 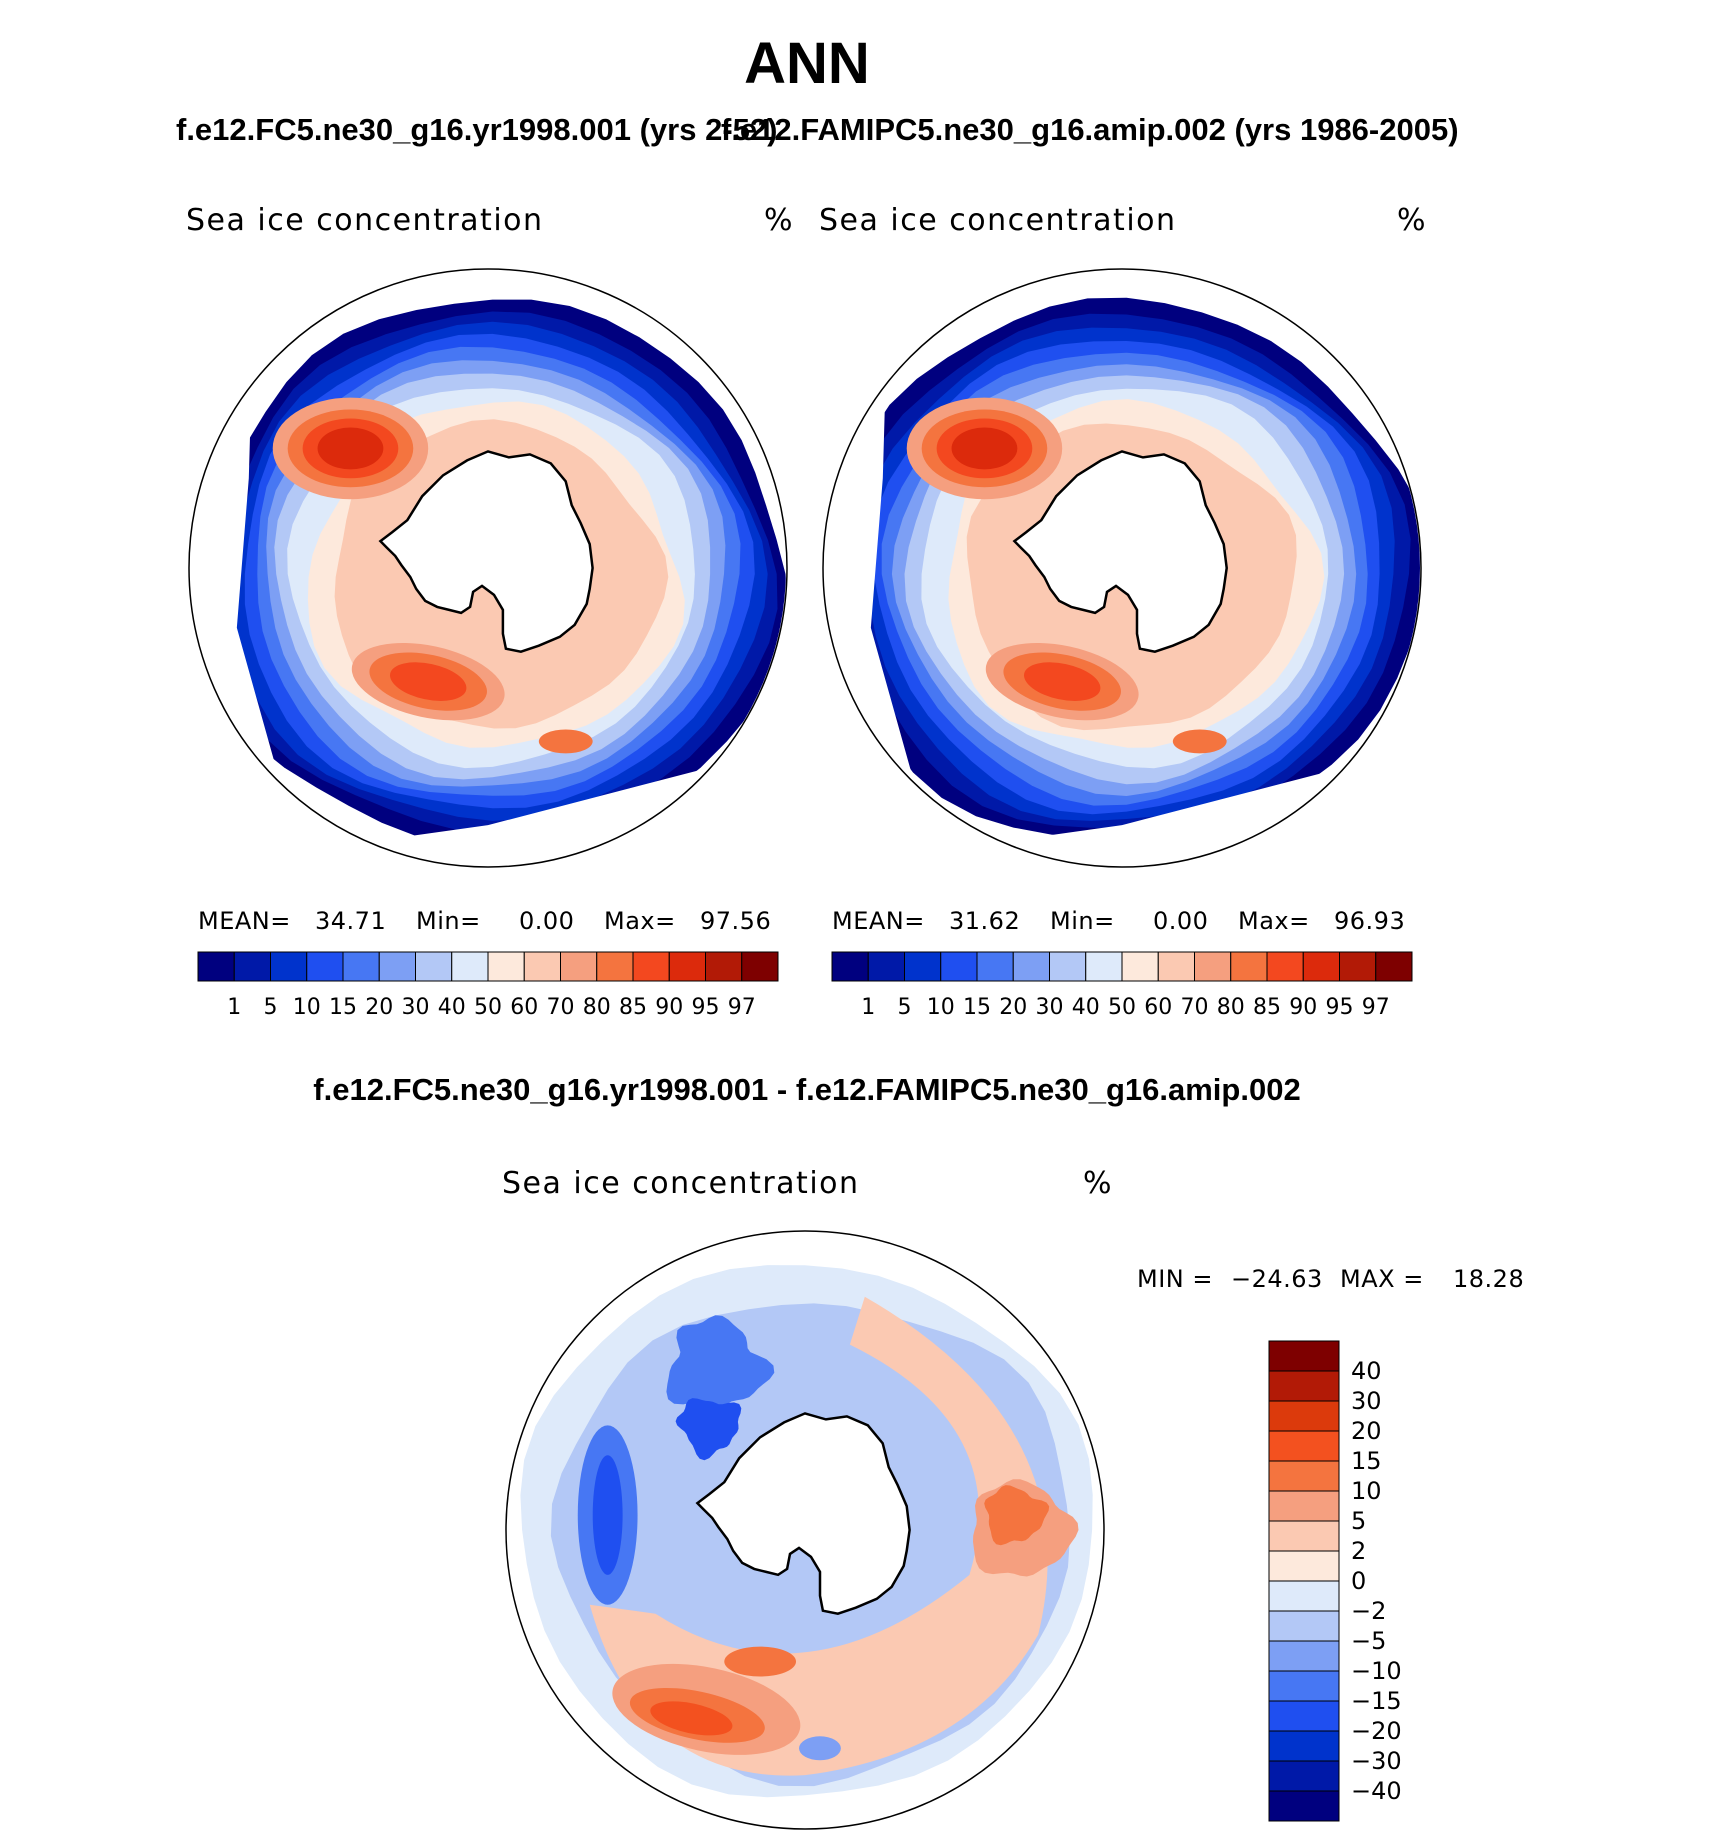 What do you see at coordinates (1366, 1401) in the screenshot?
I see `colorbar-tick-label: 30` at bounding box center [1366, 1401].